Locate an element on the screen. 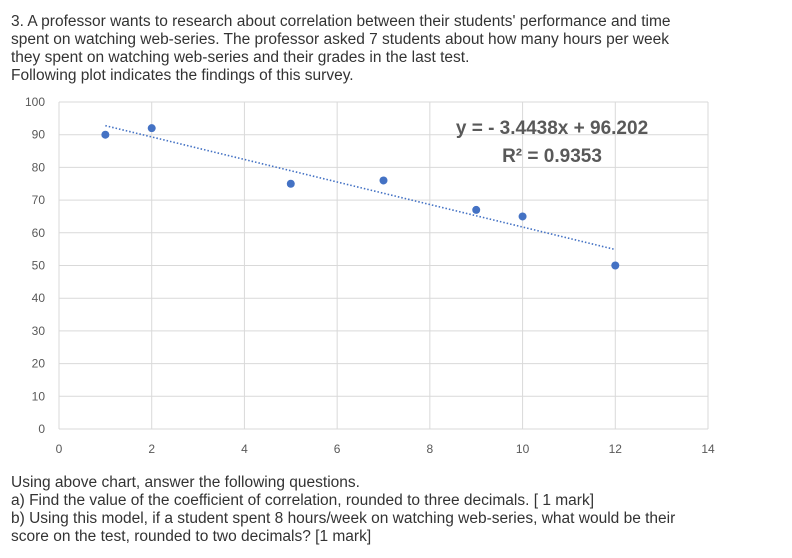 The height and width of the screenshot is (558, 792). x-tick-label: 6 is located at coordinates (337, 449).